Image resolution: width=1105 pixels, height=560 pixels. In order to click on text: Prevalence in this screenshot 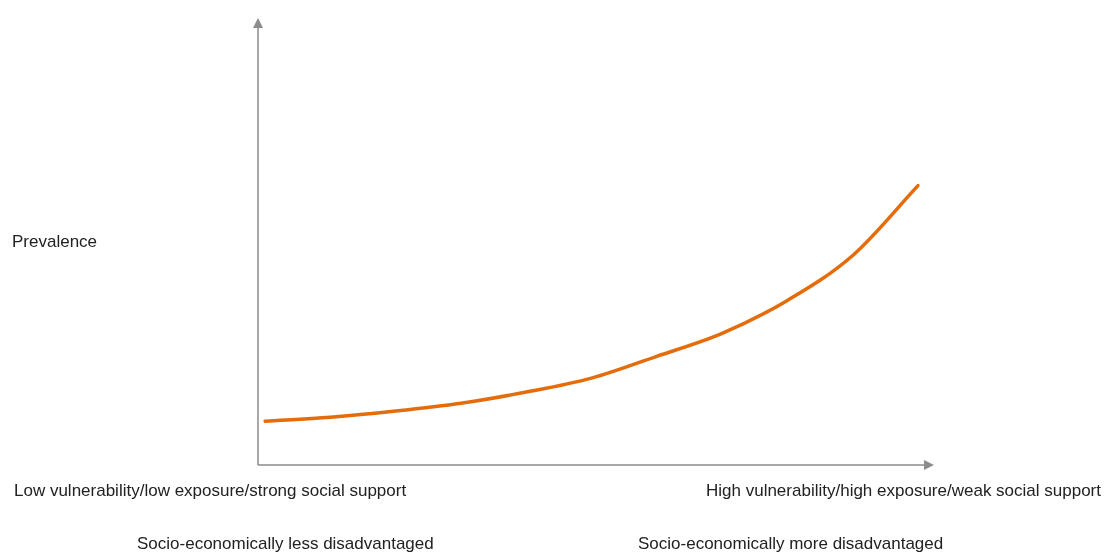, I will do `click(55, 242)`.